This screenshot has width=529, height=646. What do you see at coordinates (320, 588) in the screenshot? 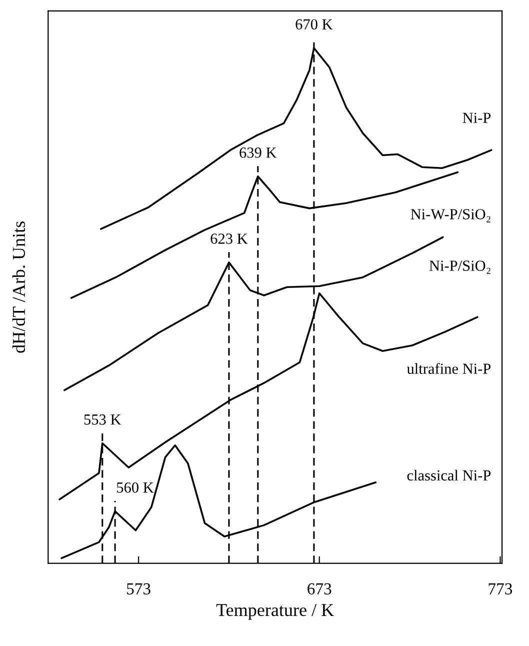
I see `x-tick-label: 673` at bounding box center [320, 588].